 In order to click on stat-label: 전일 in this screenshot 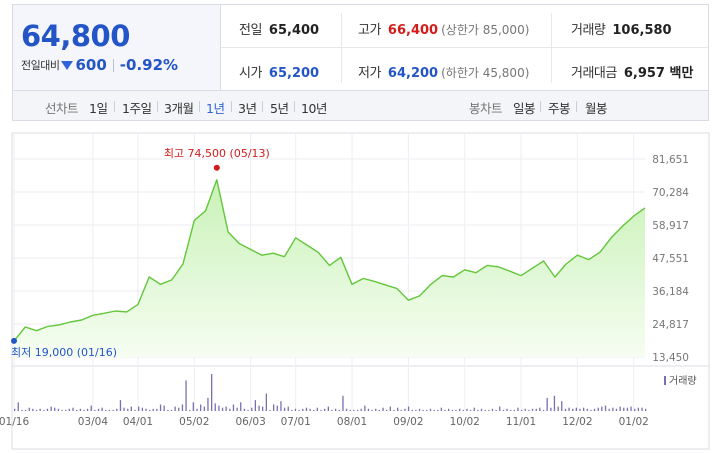, I will do `click(250, 30)`.